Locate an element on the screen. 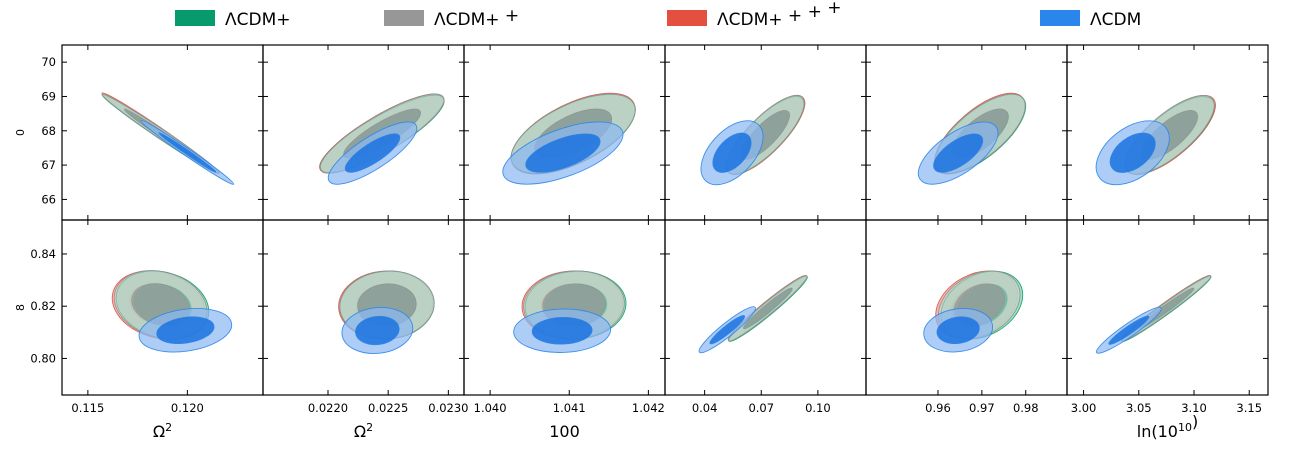 The width and height of the screenshot is (1300, 461). x-tick-label: 1.042 is located at coordinates (648, 408).